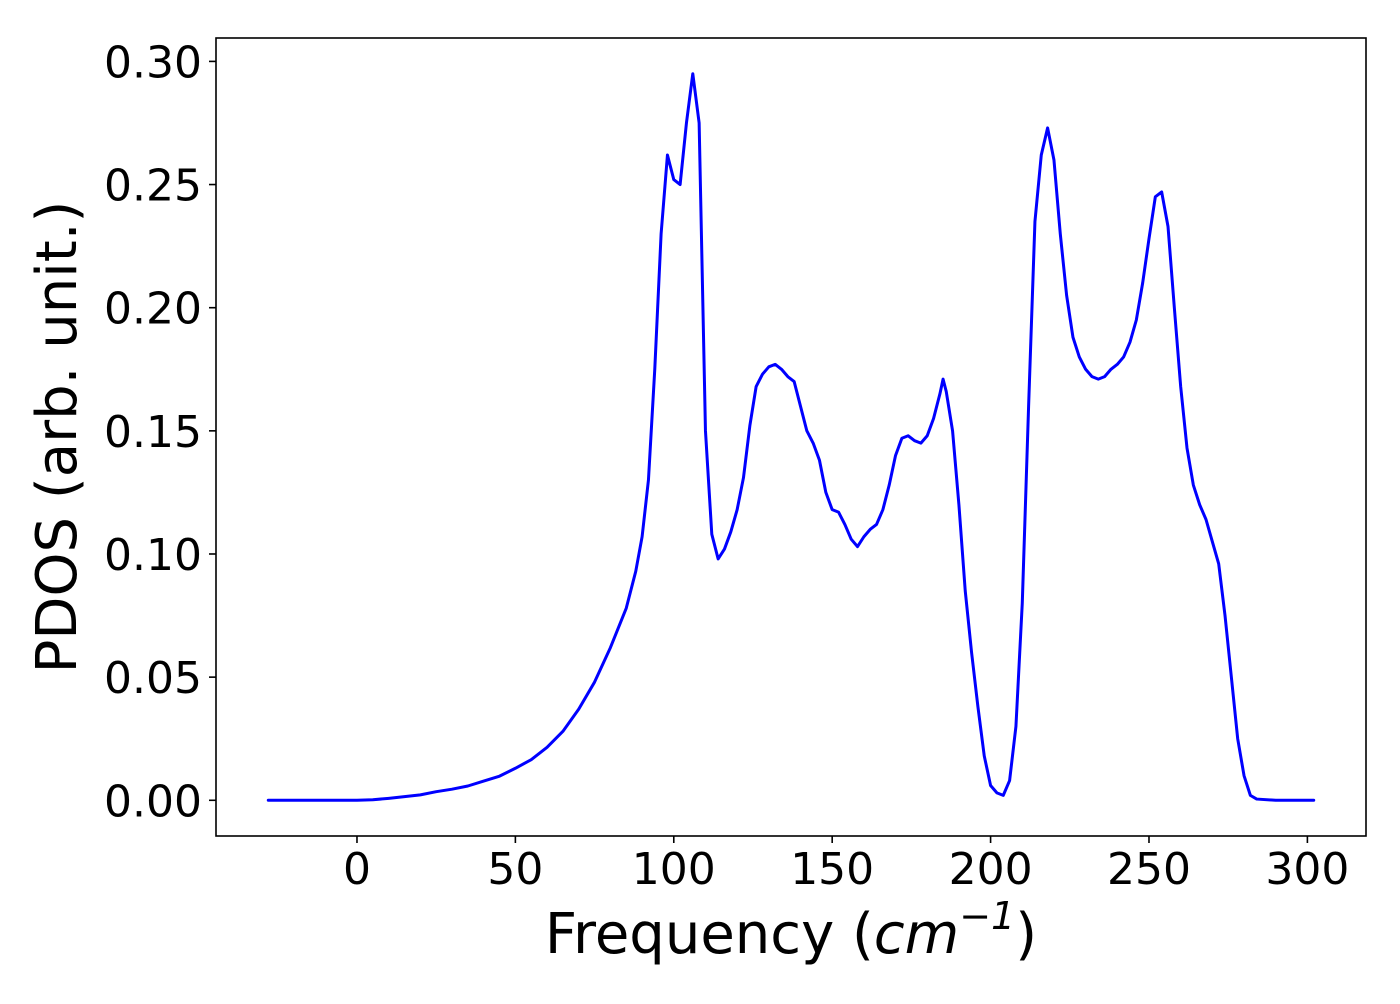 The height and width of the screenshot is (1004, 1400). What do you see at coordinates (153, 186) in the screenshot?
I see `y-tick-label: 0.25` at bounding box center [153, 186].